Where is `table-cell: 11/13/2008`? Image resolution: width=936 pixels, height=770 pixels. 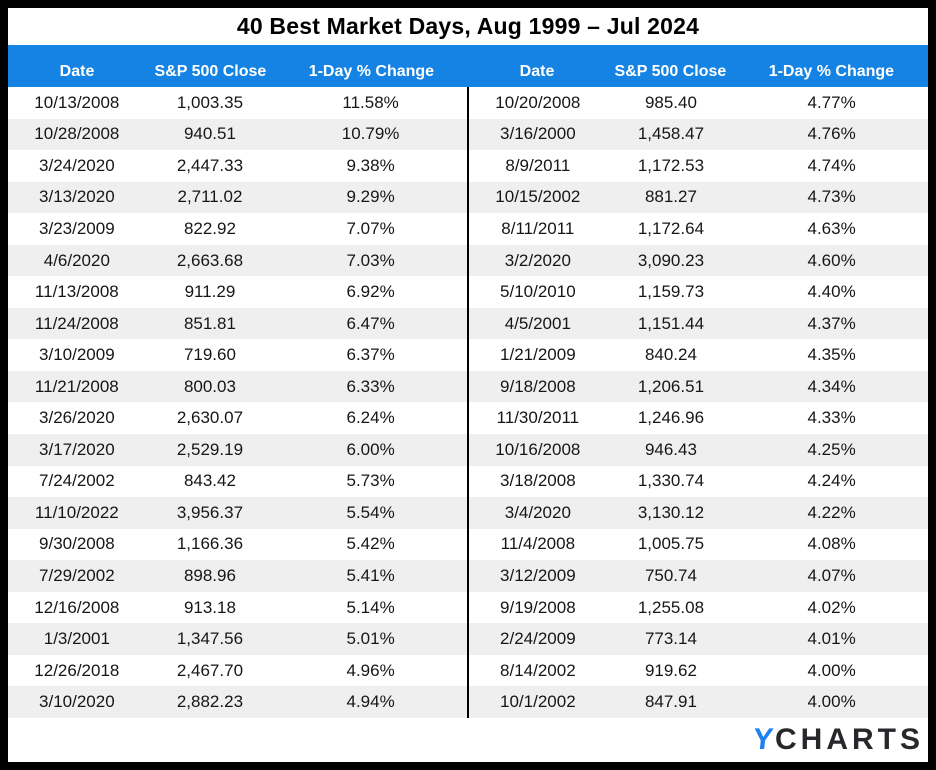 table-cell: 11/13/2008 is located at coordinates (76, 292).